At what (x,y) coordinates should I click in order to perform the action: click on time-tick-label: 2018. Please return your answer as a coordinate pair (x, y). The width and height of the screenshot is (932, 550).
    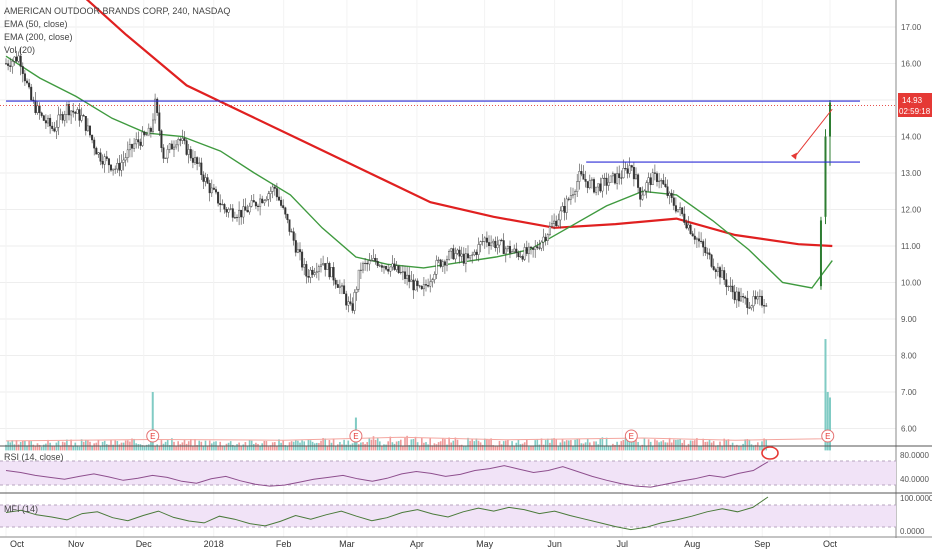
    Looking at the image, I should click on (214, 544).